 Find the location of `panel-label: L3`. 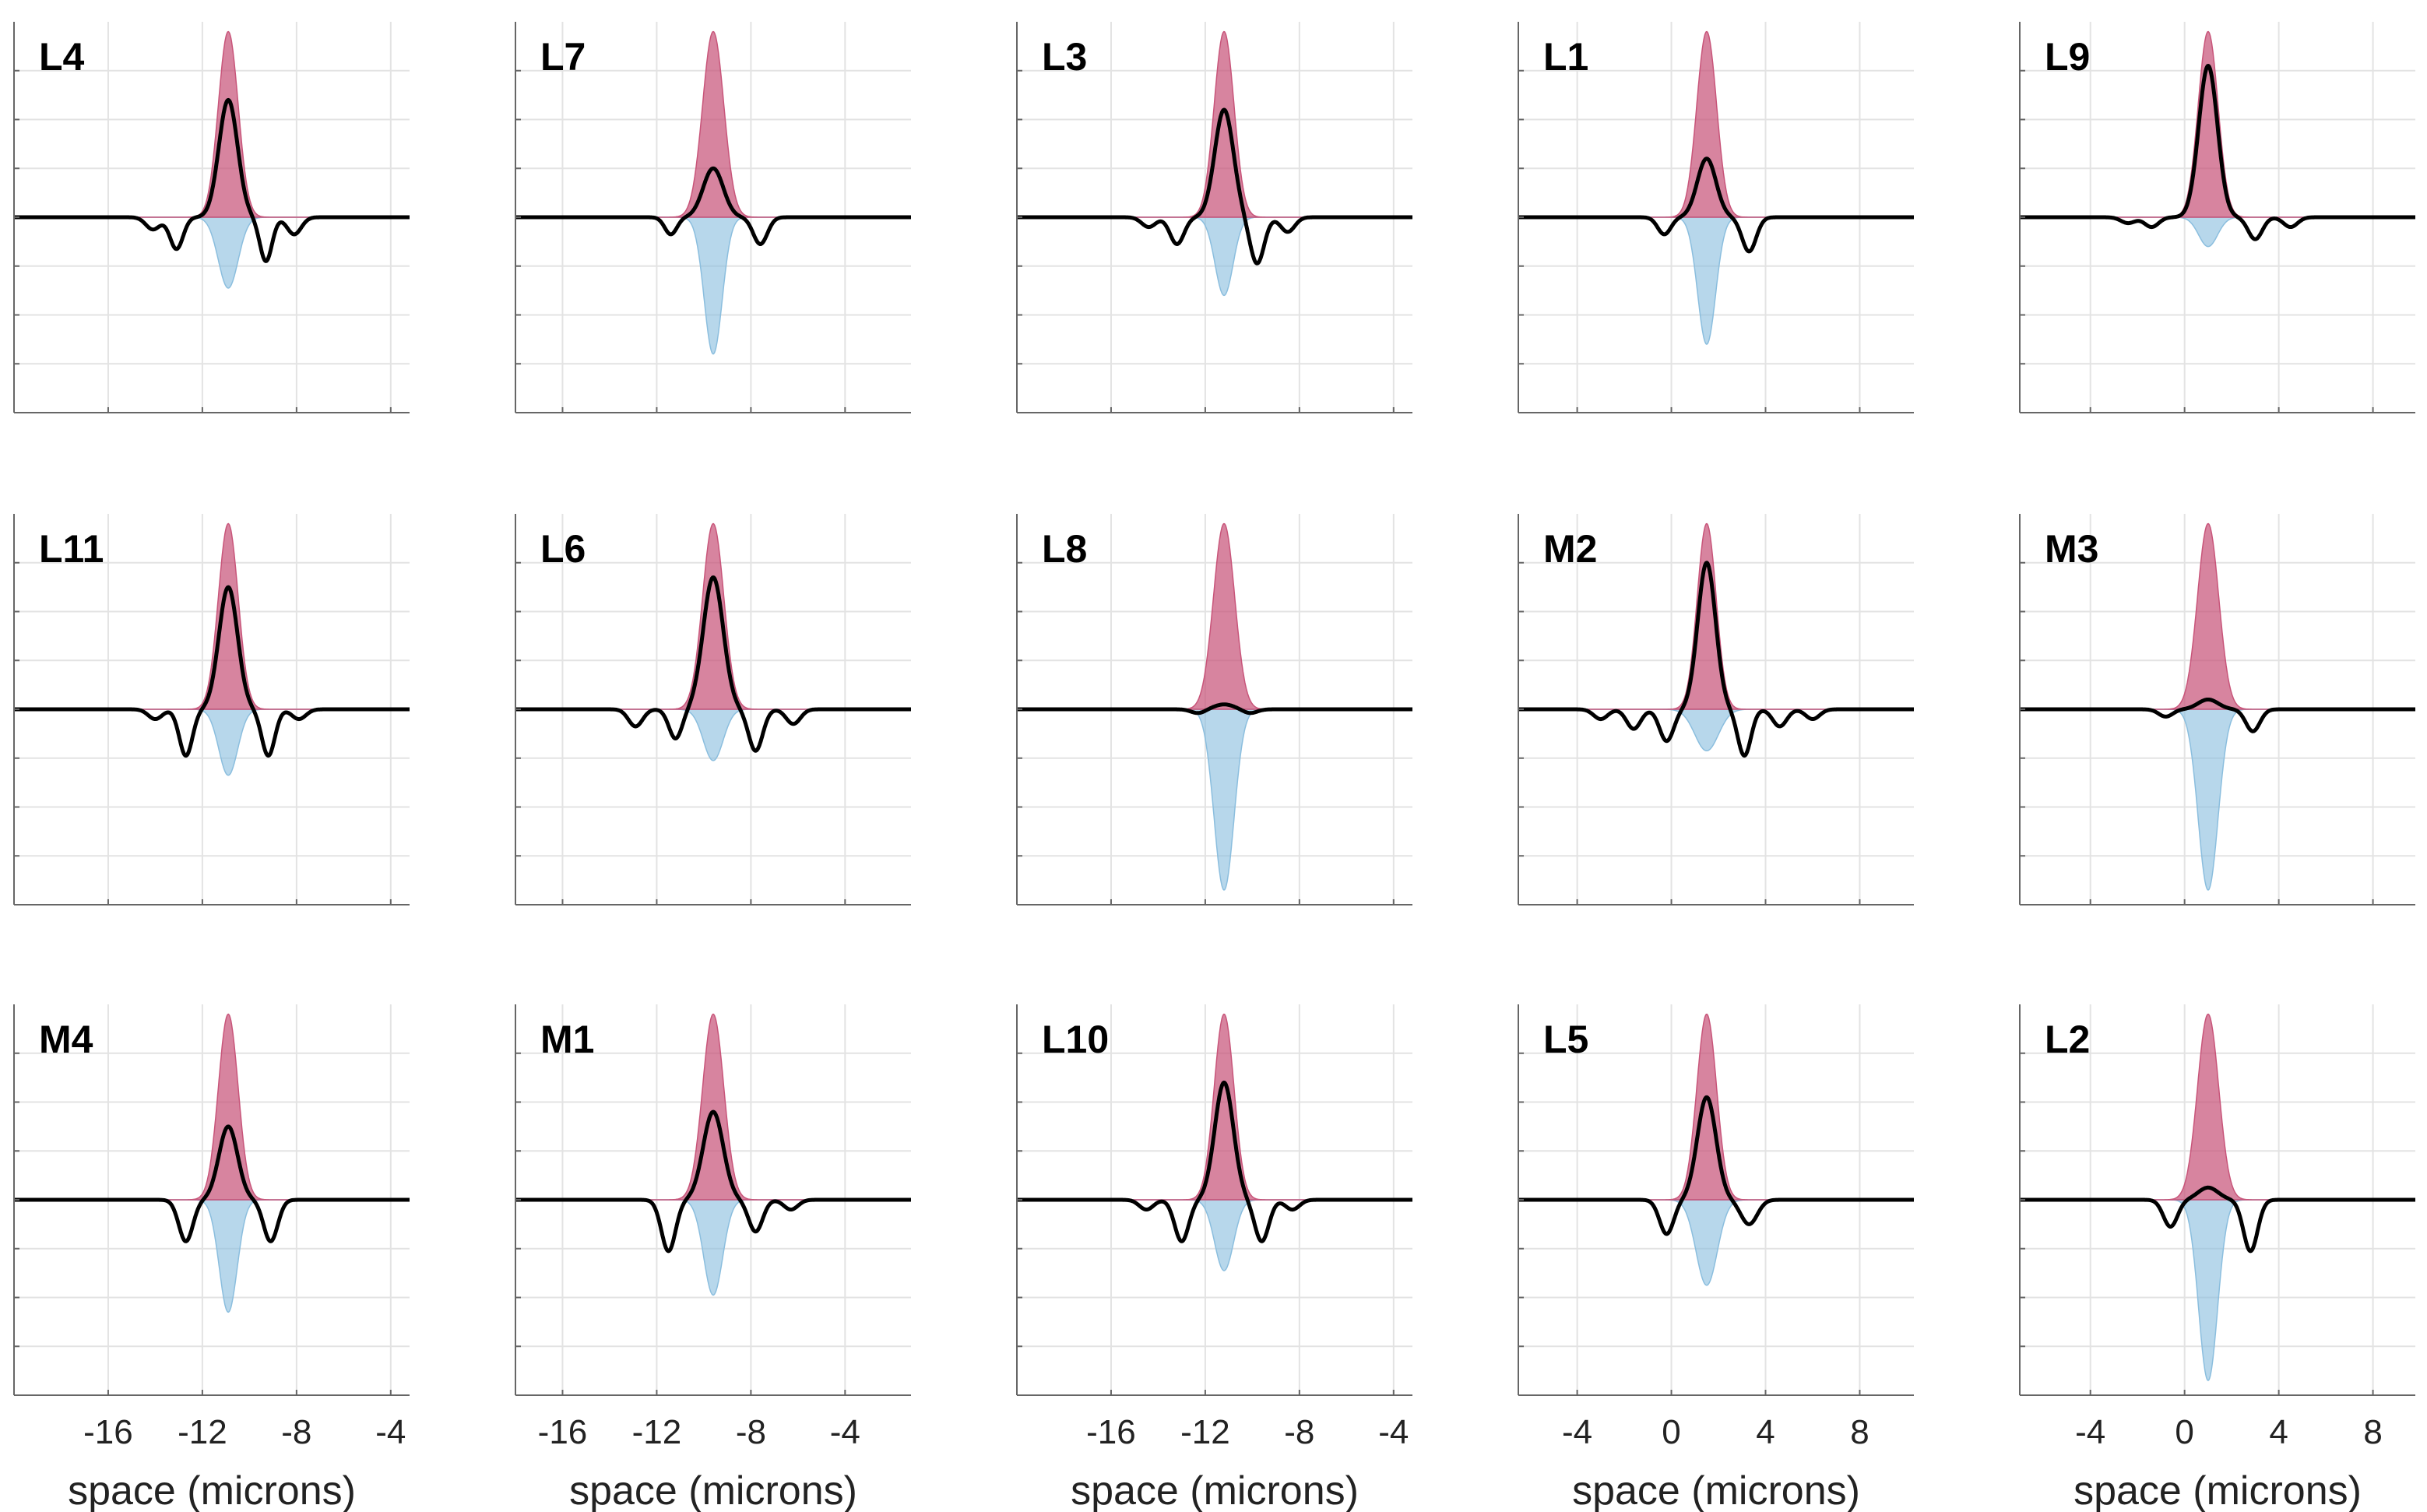

panel-label: L3 is located at coordinates (1064, 57).